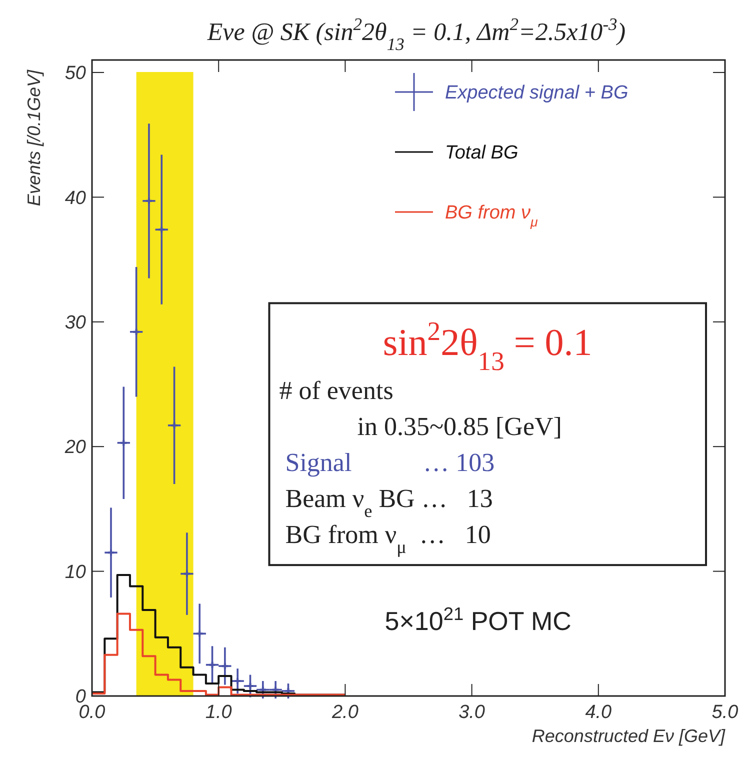 This screenshot has width=753, height=758. What do you see at coordinates (598, 712) in the screenshot?
I see `x-tick-label: 4.0` at bounding box center [598, 712].